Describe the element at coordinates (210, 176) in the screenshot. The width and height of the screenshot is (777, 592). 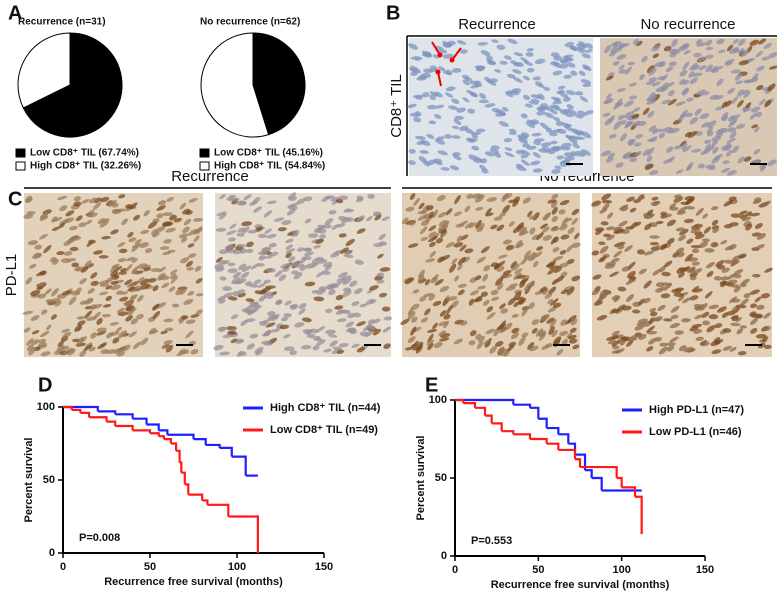
I see `image-header: Recurrence` at that location.